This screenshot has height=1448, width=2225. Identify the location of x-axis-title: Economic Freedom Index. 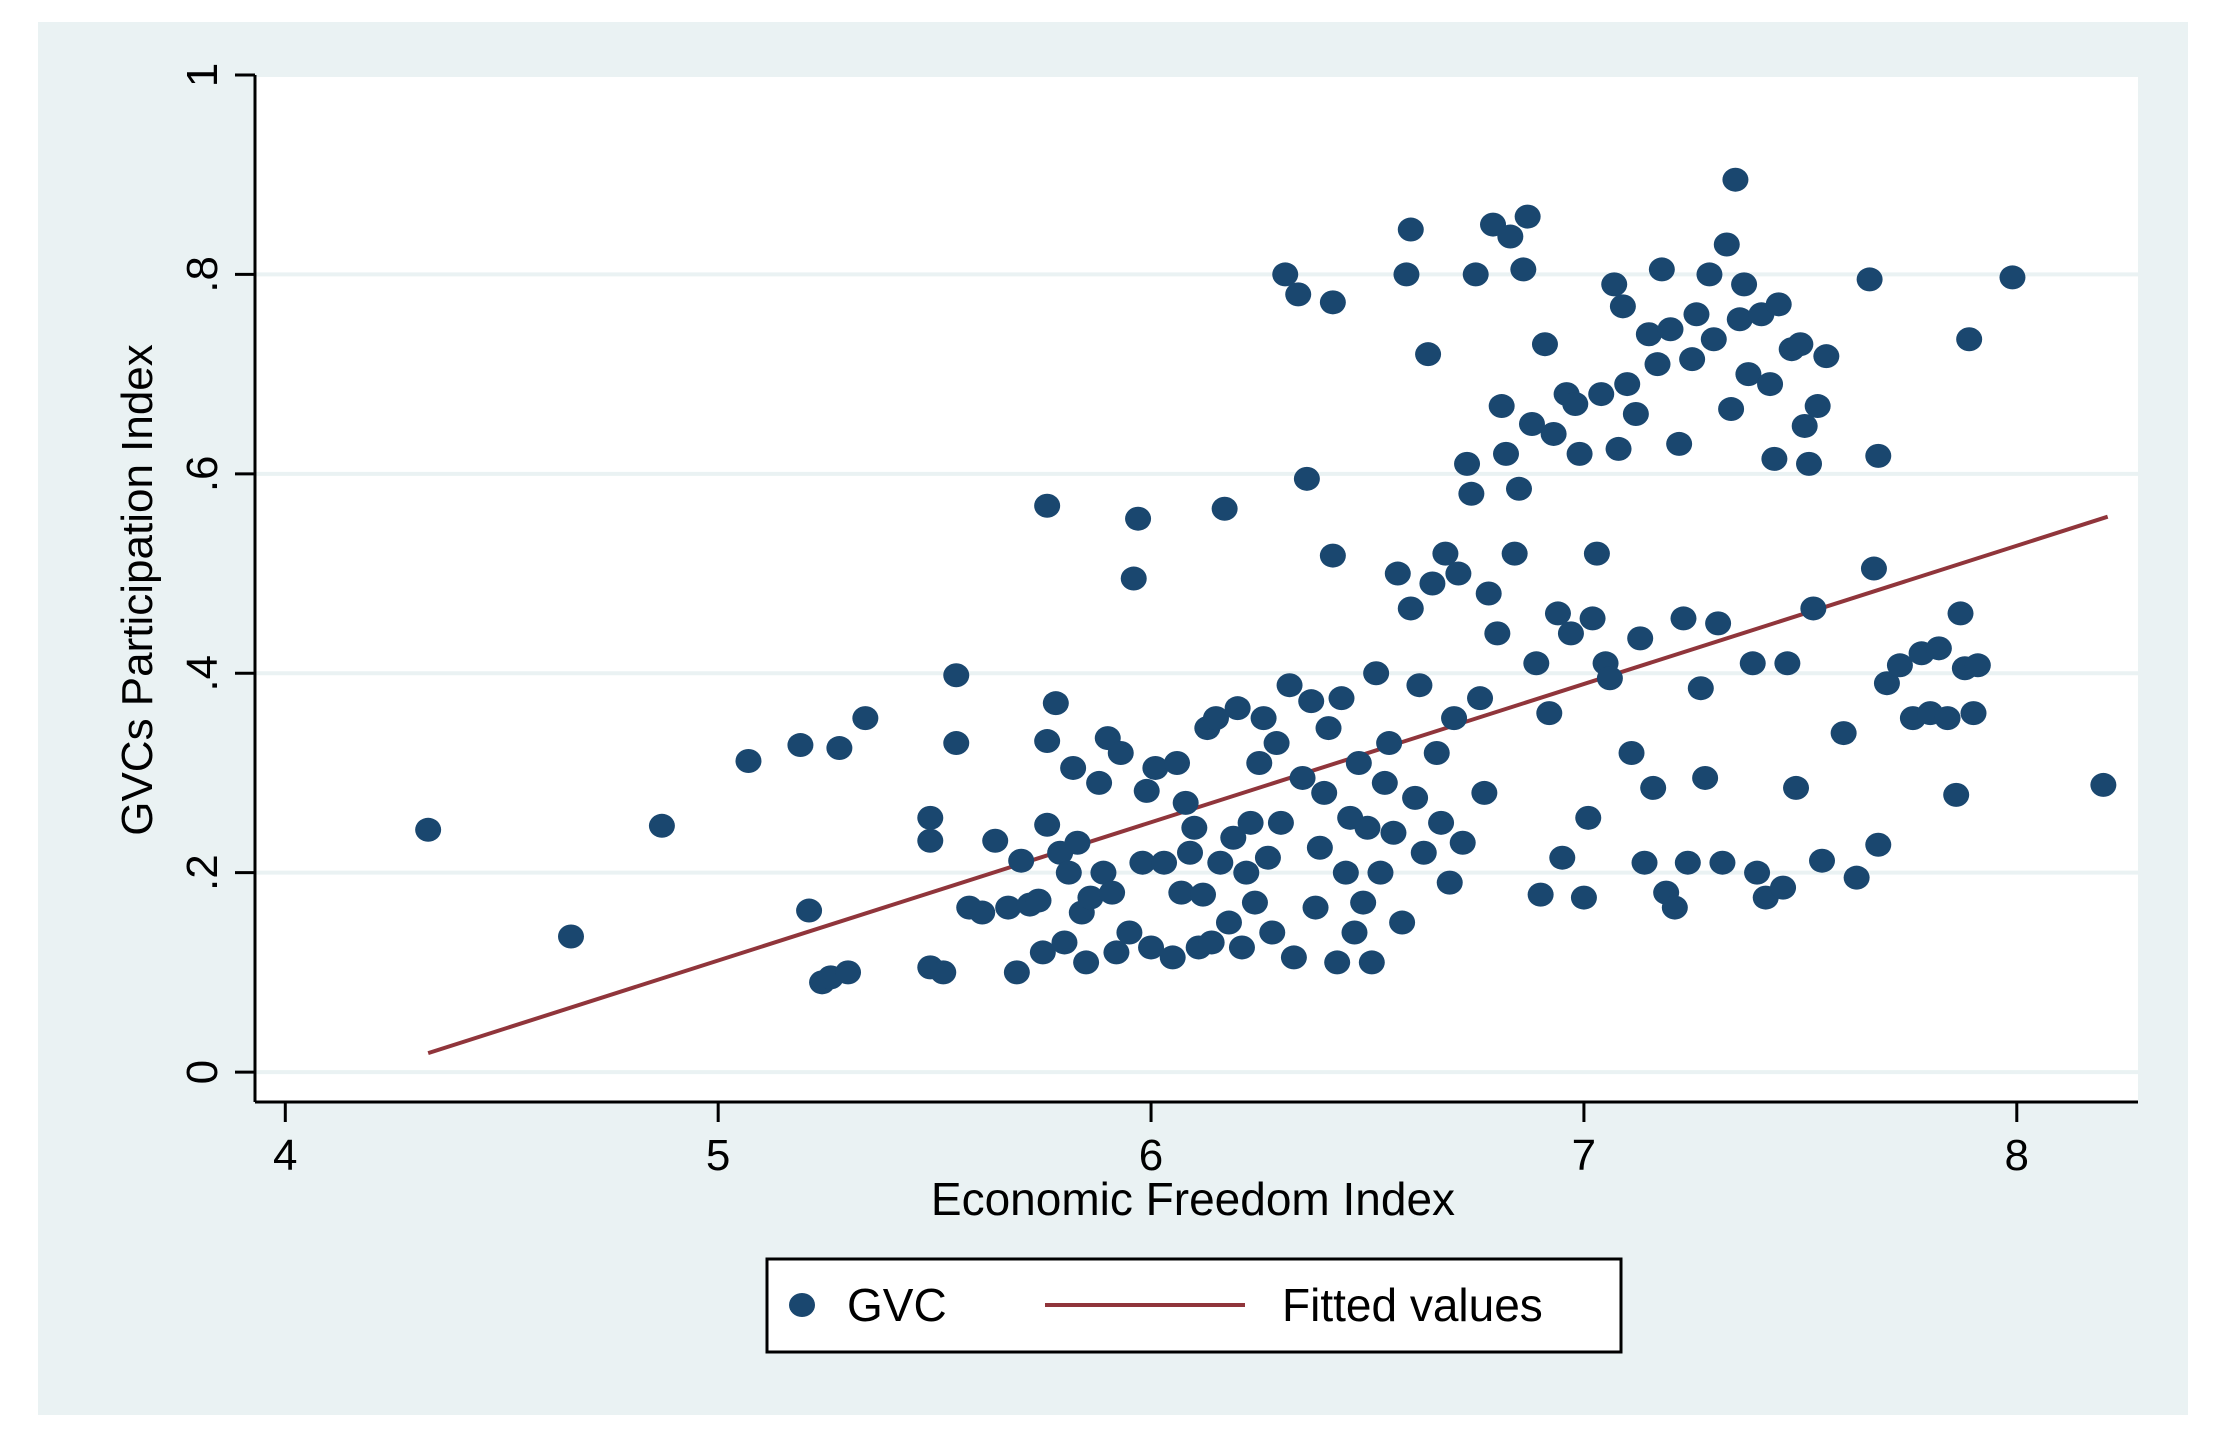
(1193, 1199).